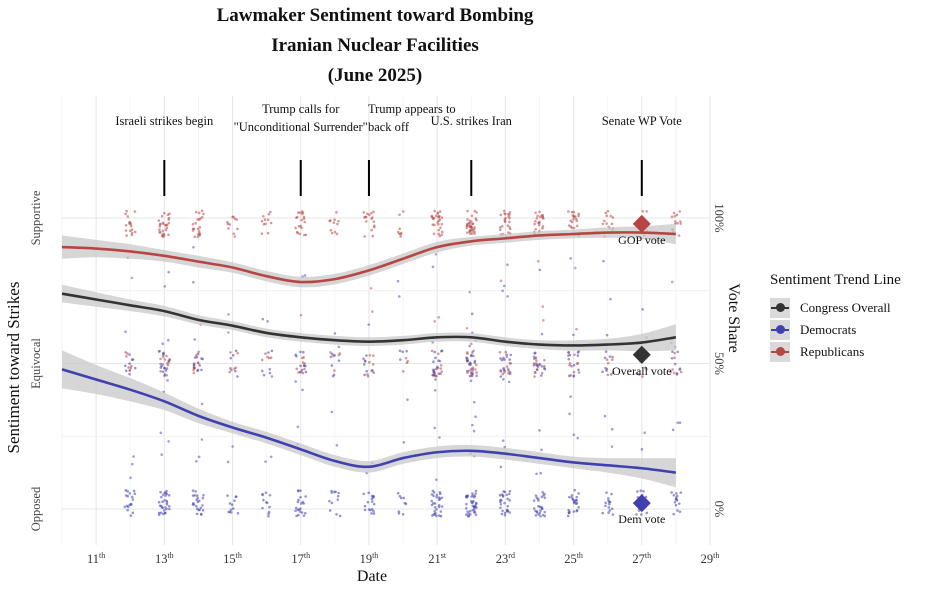 This screenshot has height=590, width=936. What do you see at coordinates (845, 307) in the screenshot?
I see `legend-label-overall: Congress Overall` at bounding box center [845, 307].